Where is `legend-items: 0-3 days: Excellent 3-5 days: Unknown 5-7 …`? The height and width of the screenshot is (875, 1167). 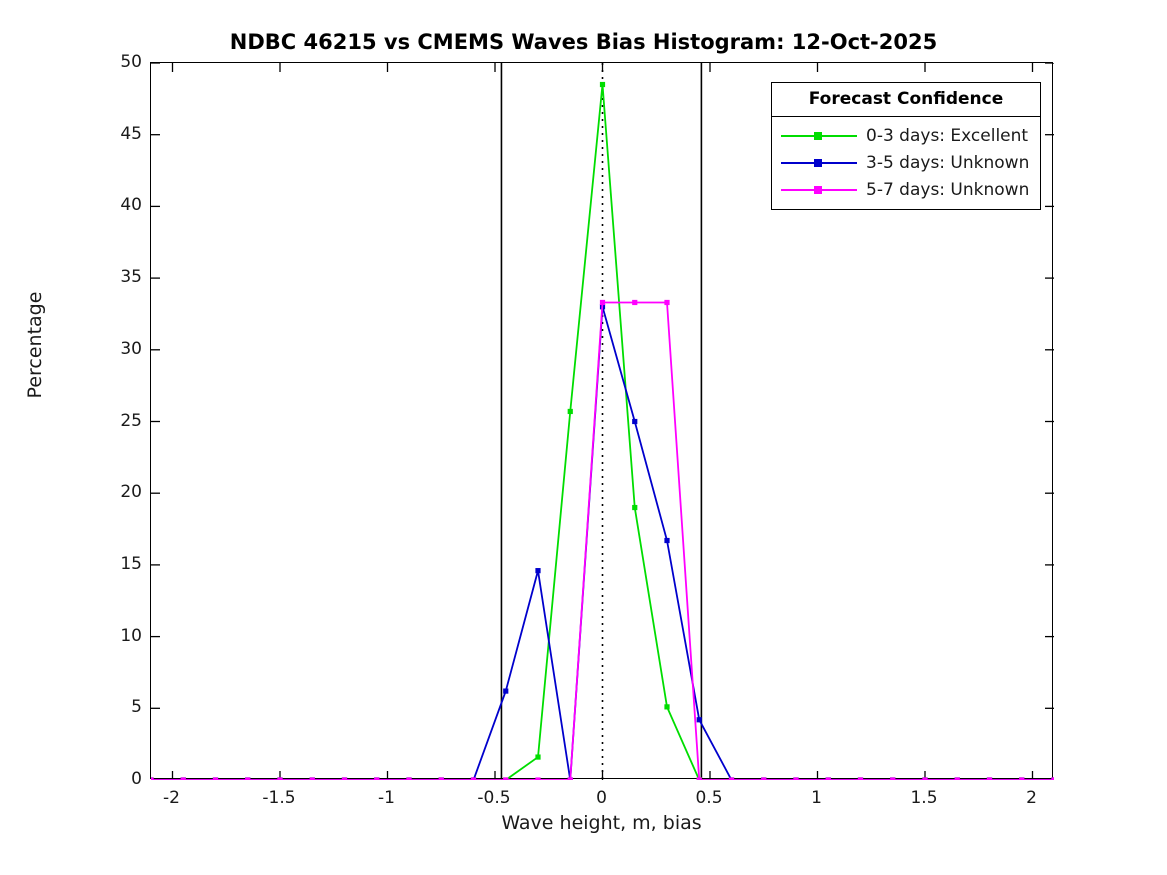 legend-items: 0-3 days: Excellent 3-5 days: Unknown 5-7 … is located at coordinates (906, 163).